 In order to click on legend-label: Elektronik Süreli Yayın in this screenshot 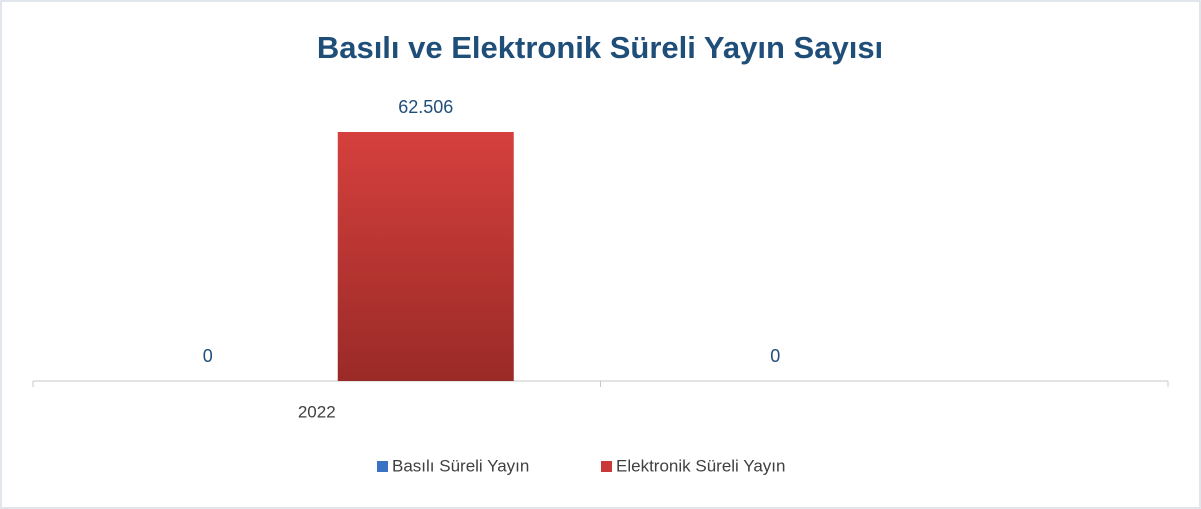, I will do `click(700, 465)`.